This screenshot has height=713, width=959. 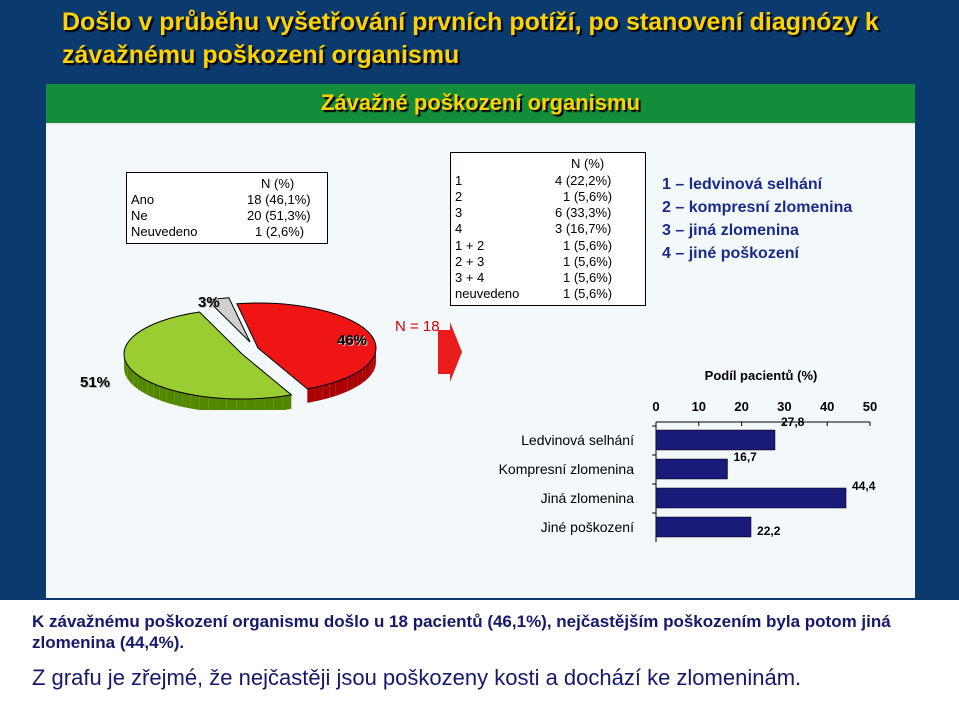 I want to click on bar-x-tick-label: 40, so click(x=827, y=406).